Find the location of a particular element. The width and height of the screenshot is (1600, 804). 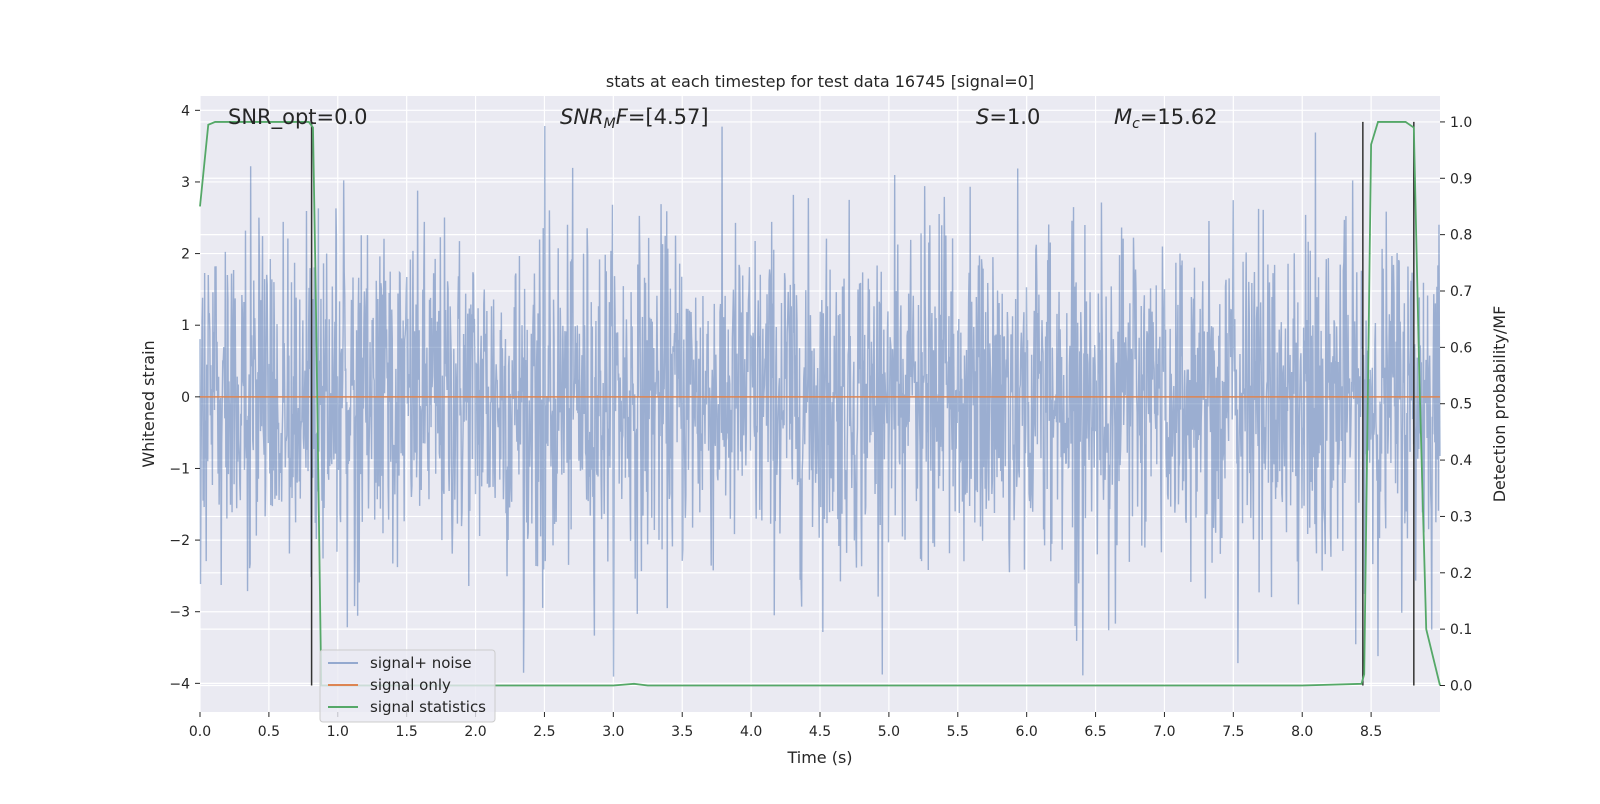

snr-mf-base: SNR is located at coordinates (582, 117).